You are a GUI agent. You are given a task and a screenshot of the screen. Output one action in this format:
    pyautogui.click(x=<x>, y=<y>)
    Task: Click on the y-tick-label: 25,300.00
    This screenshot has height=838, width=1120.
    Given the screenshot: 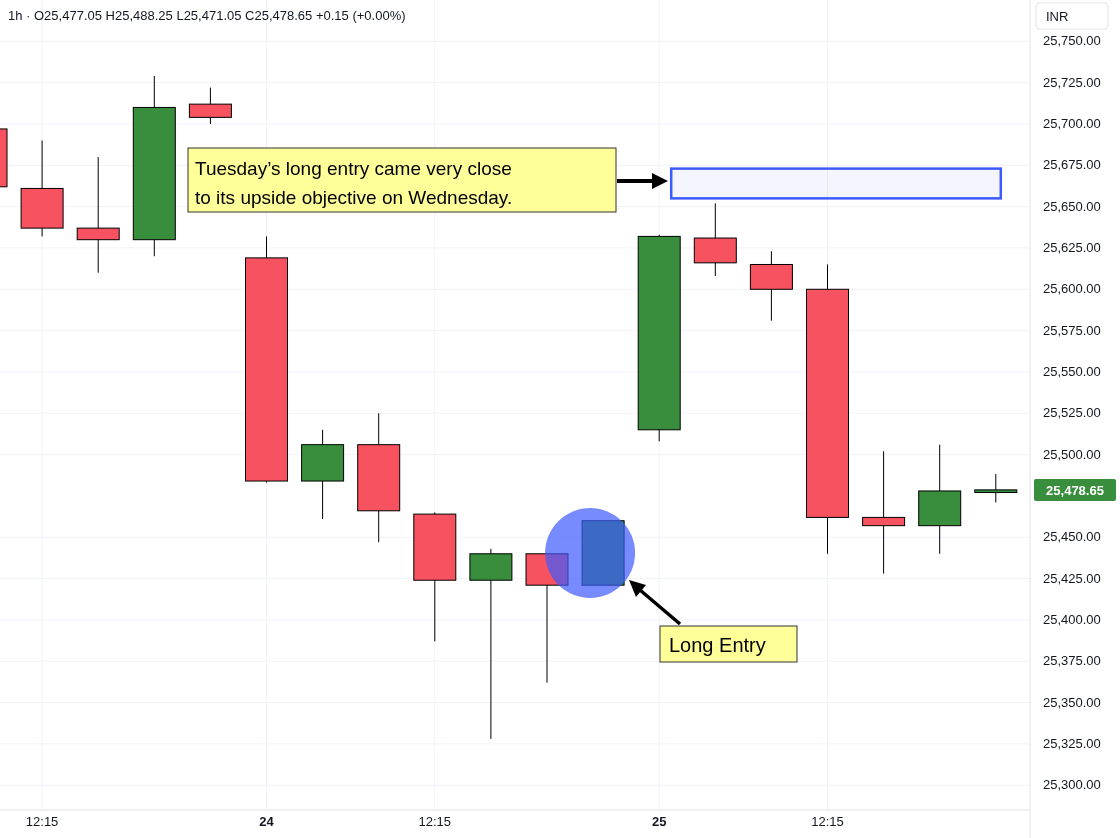 What is the action you would take?
    pyautogui.click(x=1072, y=785)
    